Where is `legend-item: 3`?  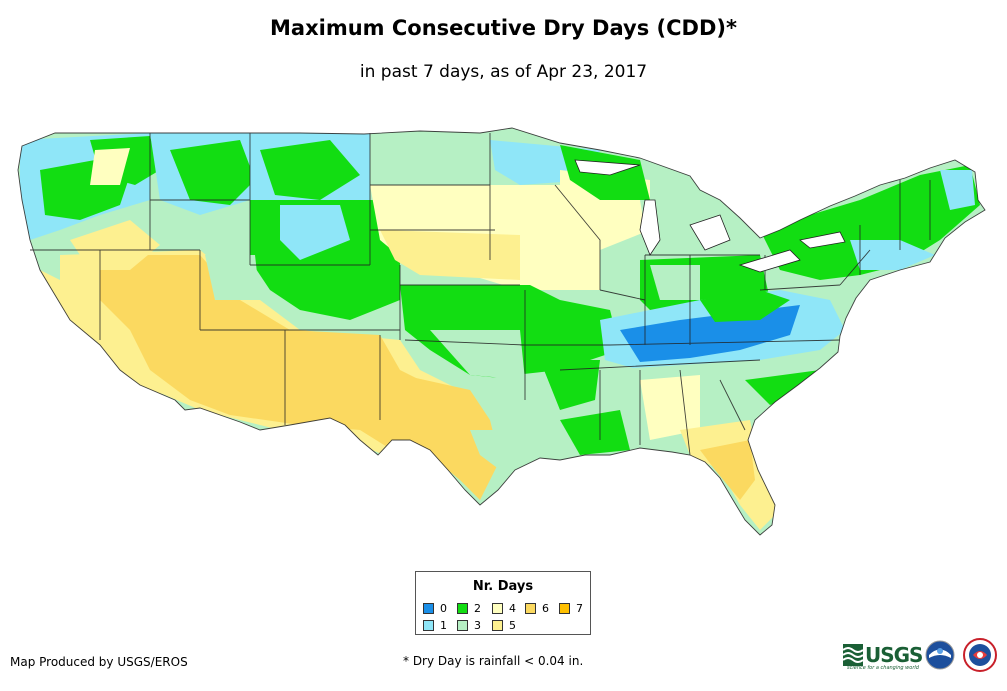
legend-item: 3 is located at coordinates (469, 625).